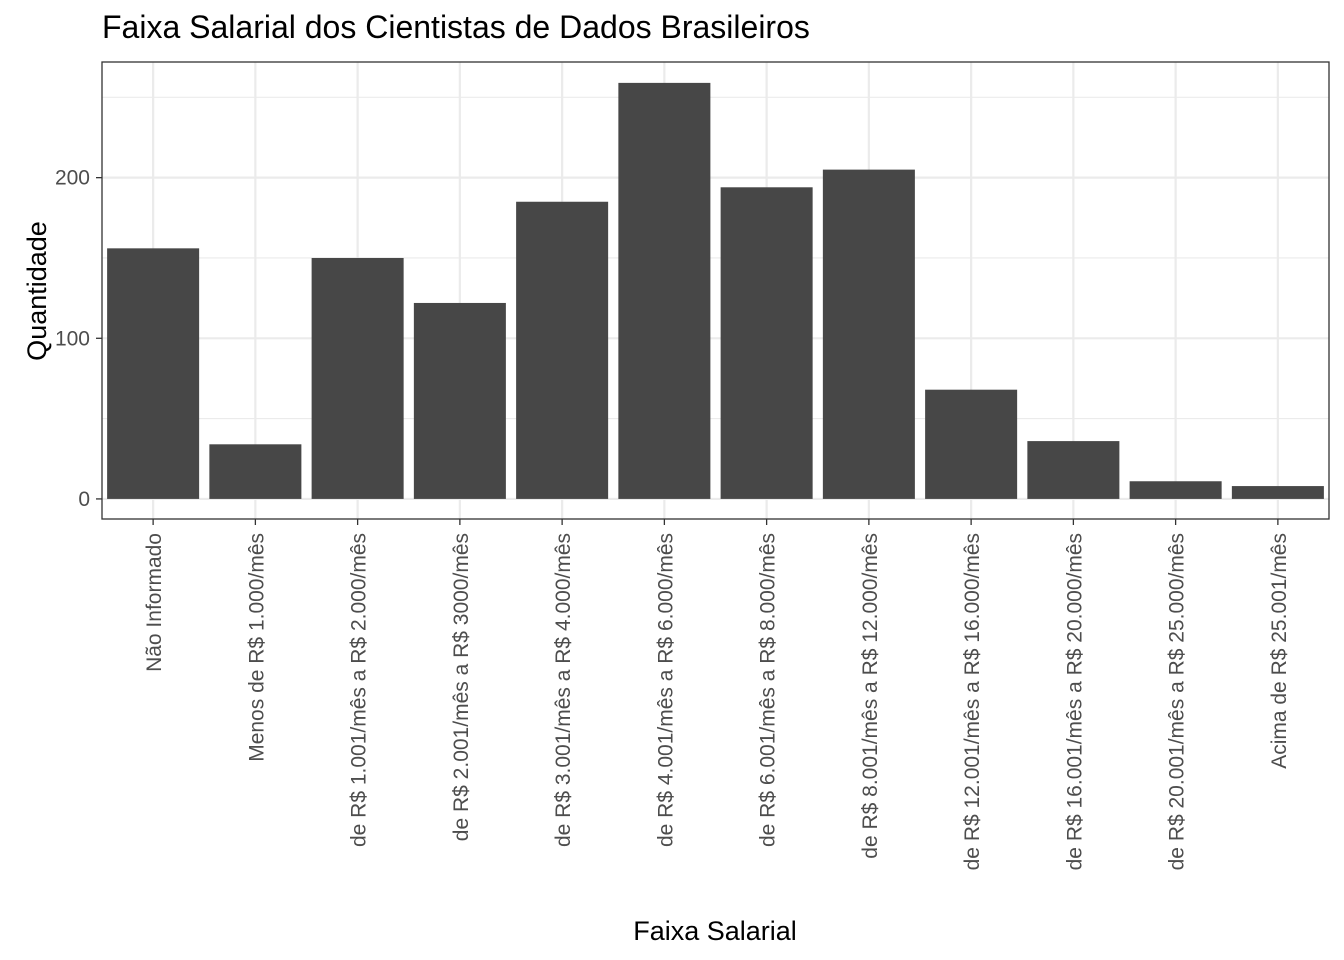 The height and width of the screenshot is (960, 1344). I want to click on y-axis-title: Quantidade, so click(37, 291).